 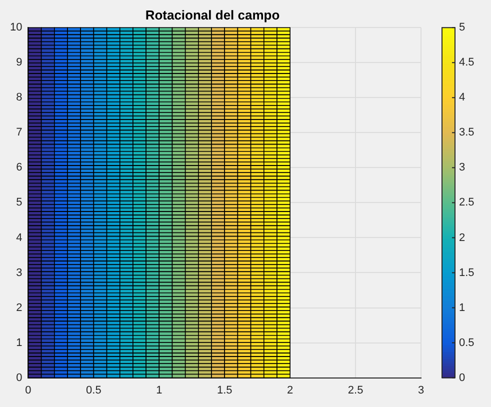 What do you see at coordinates (28, 390) in the screenshot?
I see `x-tick-label: 0` at bounding box center [28, 390].